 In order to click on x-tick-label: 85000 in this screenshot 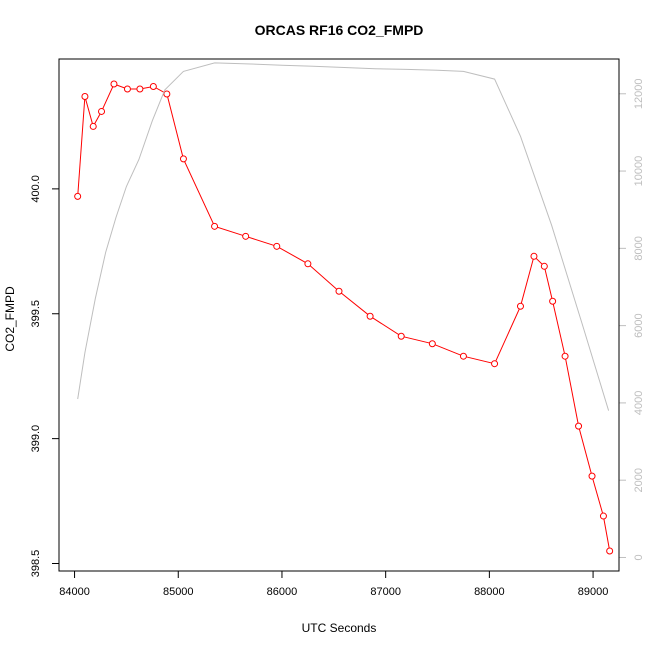, I will do `click(178, 592)`.